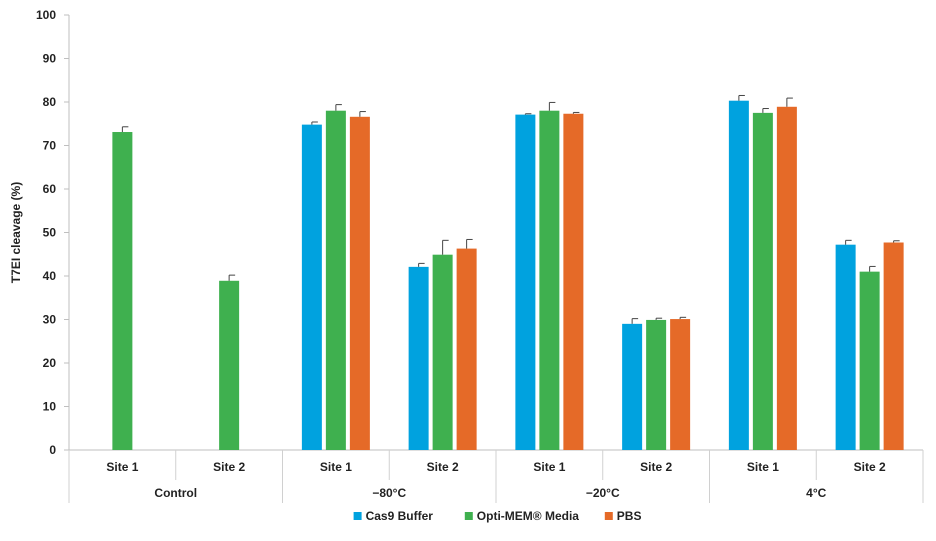 This screenshot has height=541, width=936. What do you see at coordinates (50, 233) in the screenshot?
I see `y-tick-label: 50` at bounding box center [50, 233].